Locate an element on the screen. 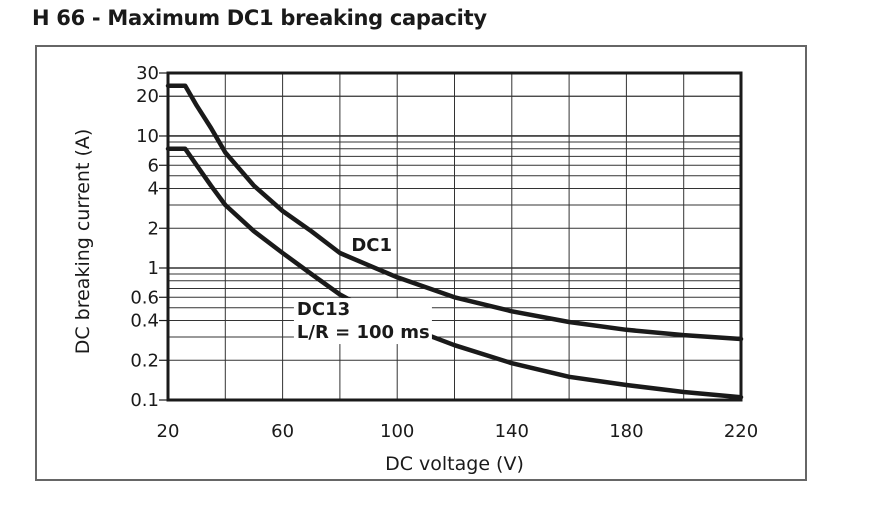 This screenshot has width=881, height=516. y-tick-label: 20 is located at coordinates (147, 96).